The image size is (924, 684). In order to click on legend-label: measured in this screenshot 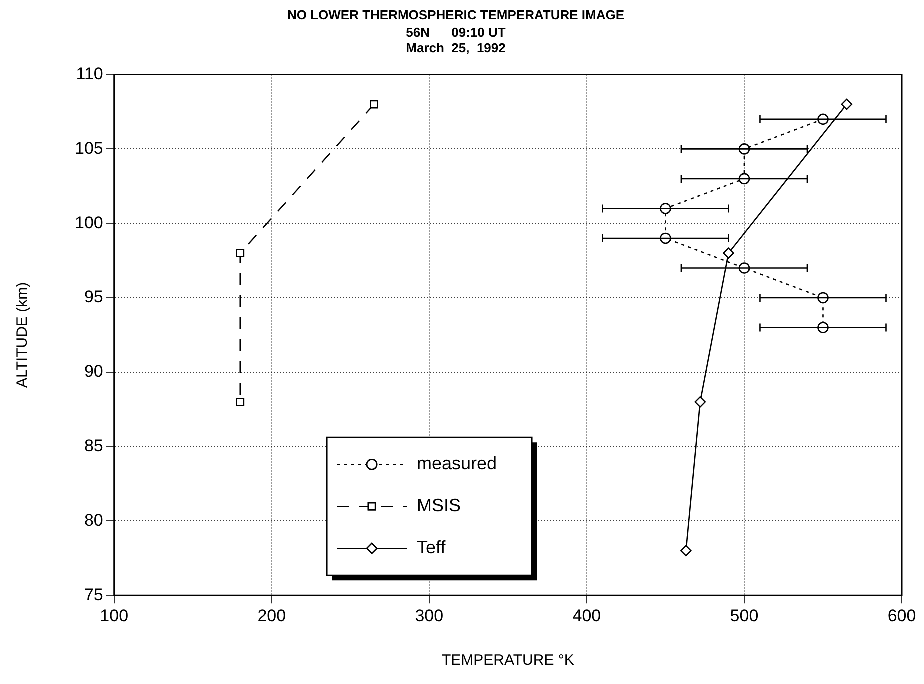, I will do `click(457, 464)`.